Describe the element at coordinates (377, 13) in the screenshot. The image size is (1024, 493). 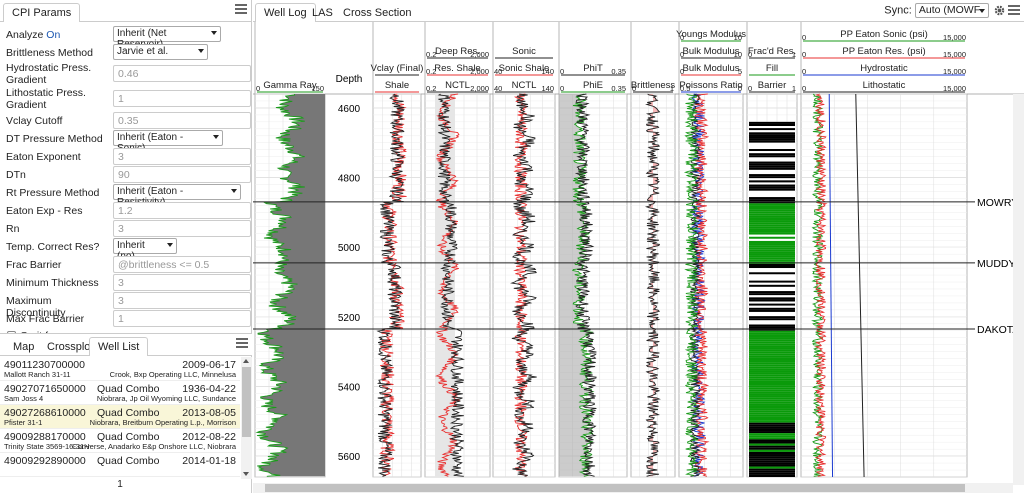
I see `tab-cross-section: Cross Section` at that location.